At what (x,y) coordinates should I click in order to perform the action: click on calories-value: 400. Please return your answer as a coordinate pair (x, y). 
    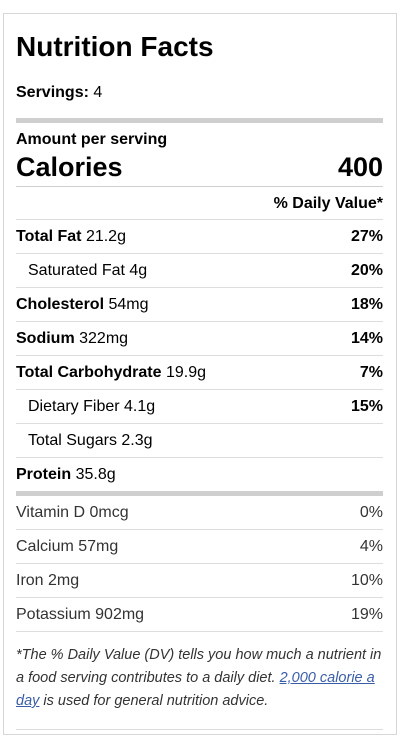
    Looking at the image, I should click on (360, 167).